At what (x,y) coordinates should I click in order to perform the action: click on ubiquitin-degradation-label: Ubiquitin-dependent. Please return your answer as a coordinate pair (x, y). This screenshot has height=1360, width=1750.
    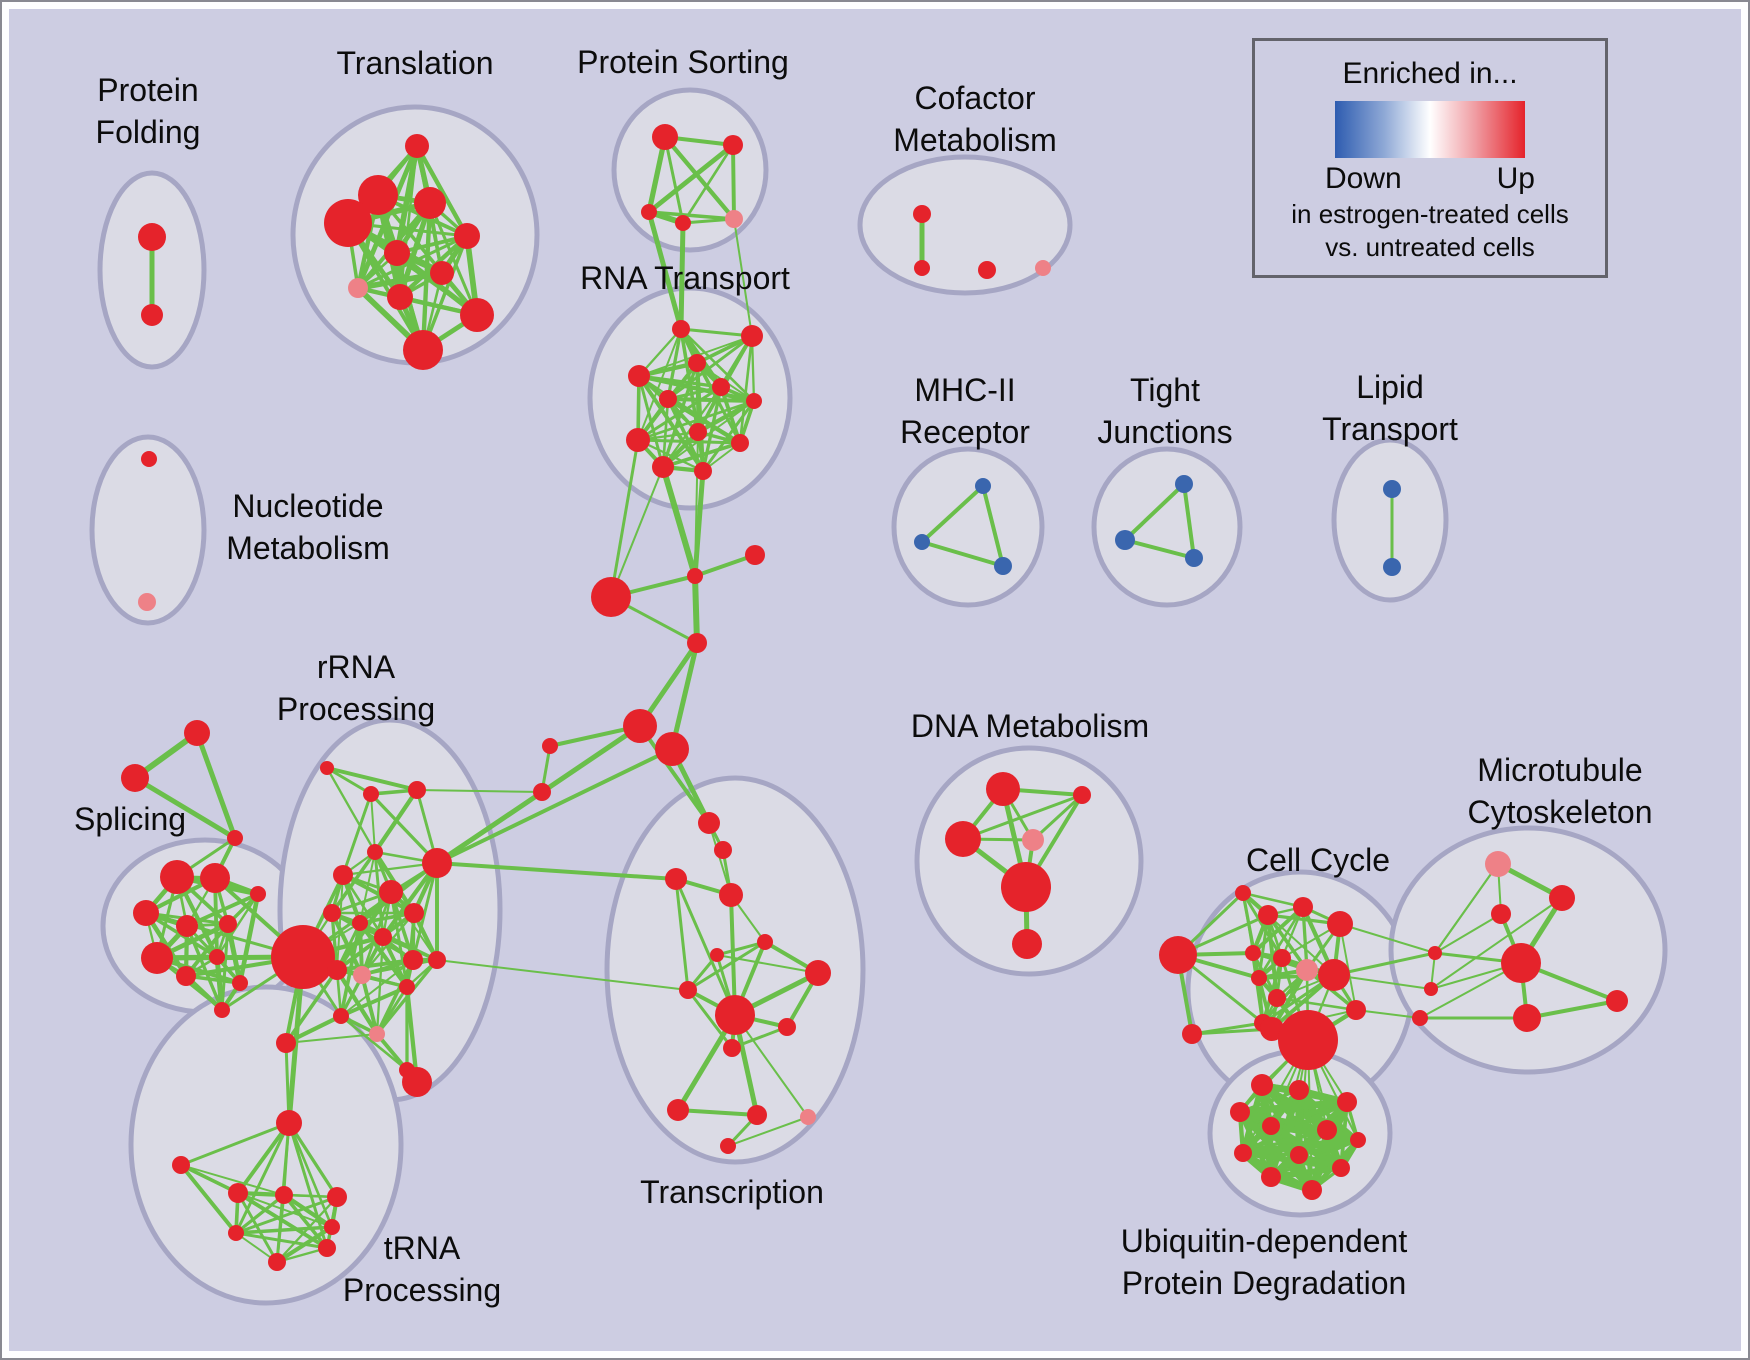
    Looking at the image, I should click on (1264, 1241).